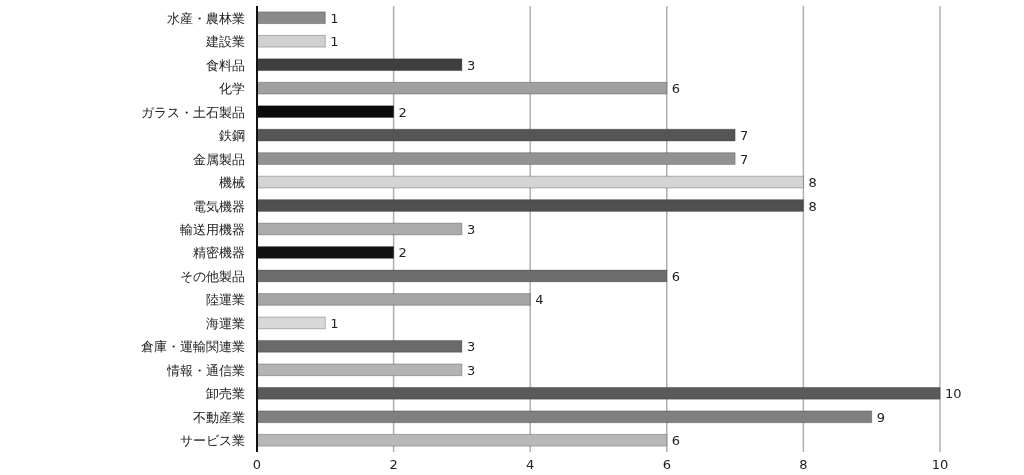  I want to click on y-tick-label: ガラス・土石製品, so click(193, 112).